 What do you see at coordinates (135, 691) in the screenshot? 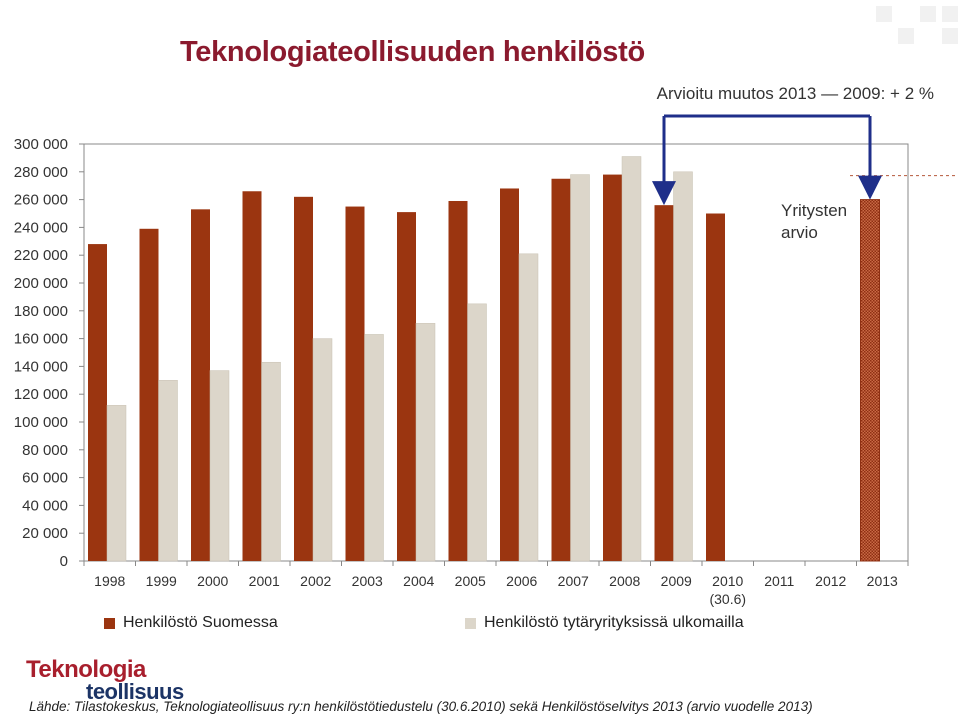
I see `logo-line-2: teollisuus` at bounding box center [135, 691].